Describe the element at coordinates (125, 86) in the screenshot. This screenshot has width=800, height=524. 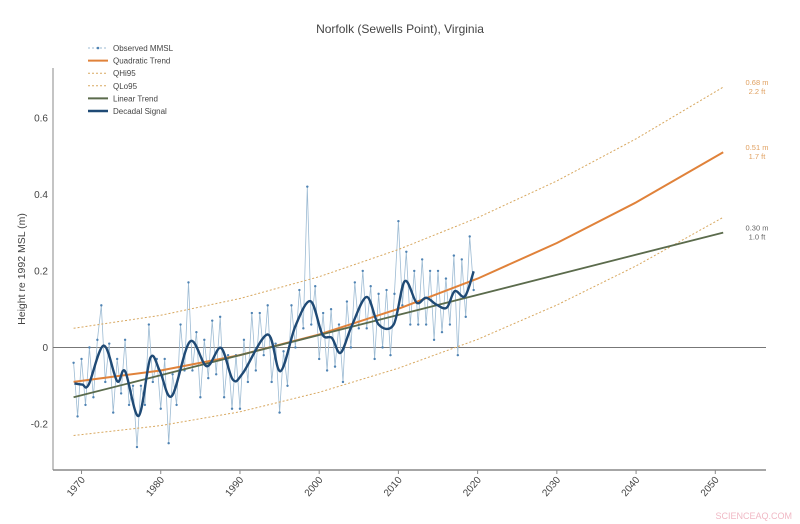
I see `legend-label: QLo95` at that location.